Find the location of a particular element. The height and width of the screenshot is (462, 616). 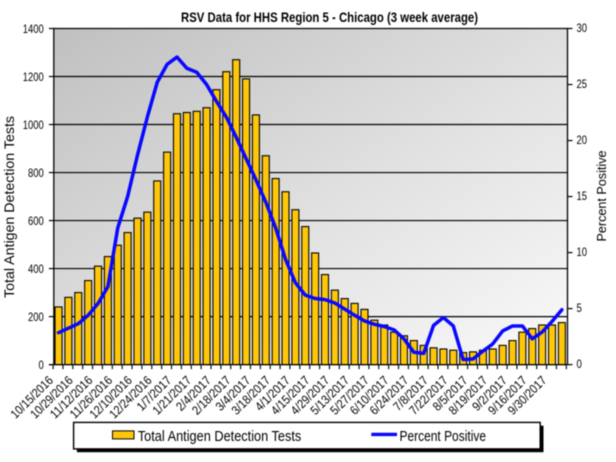

svg-text: 1000 is located at coordinates (33, 125).